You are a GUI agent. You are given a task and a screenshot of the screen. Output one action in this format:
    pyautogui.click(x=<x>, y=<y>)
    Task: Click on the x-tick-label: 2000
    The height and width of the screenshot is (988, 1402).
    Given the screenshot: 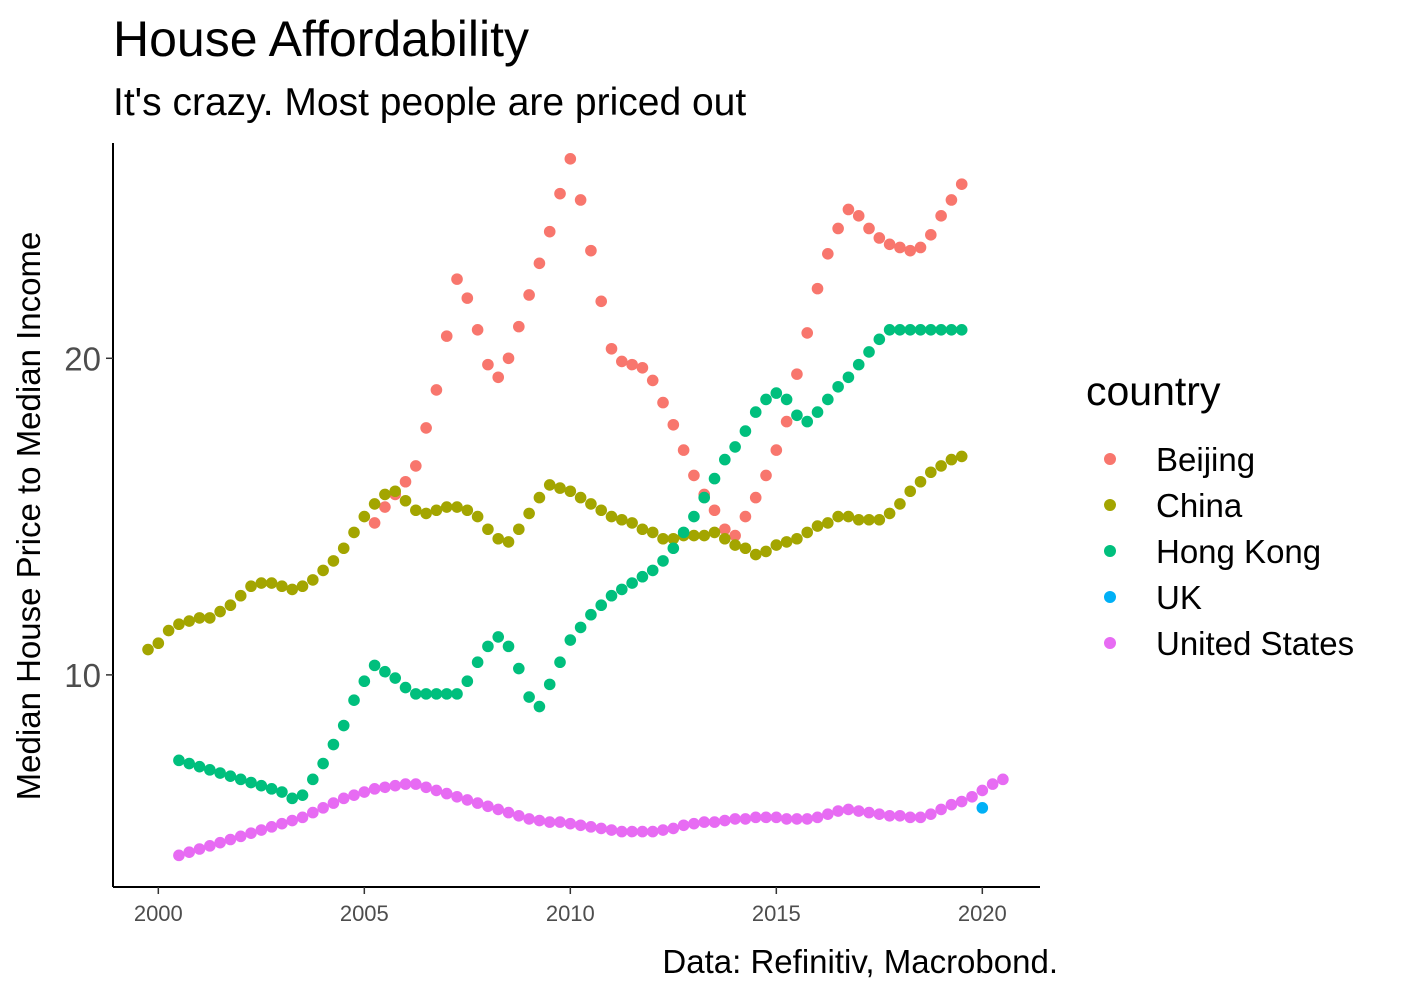 What is the action you would take?
    pyautogui.click(x=158, y=913)
    